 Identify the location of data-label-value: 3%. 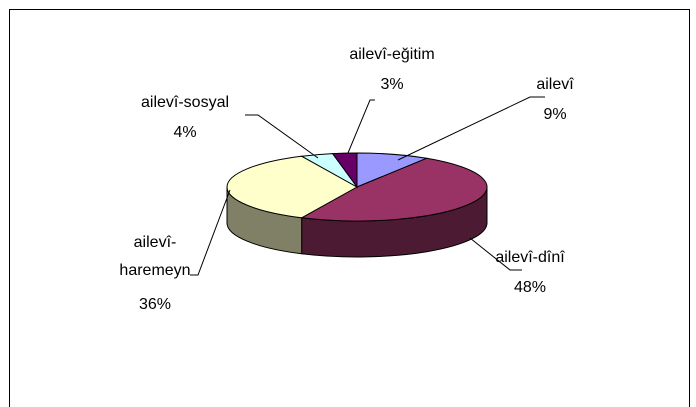
(391, 84).